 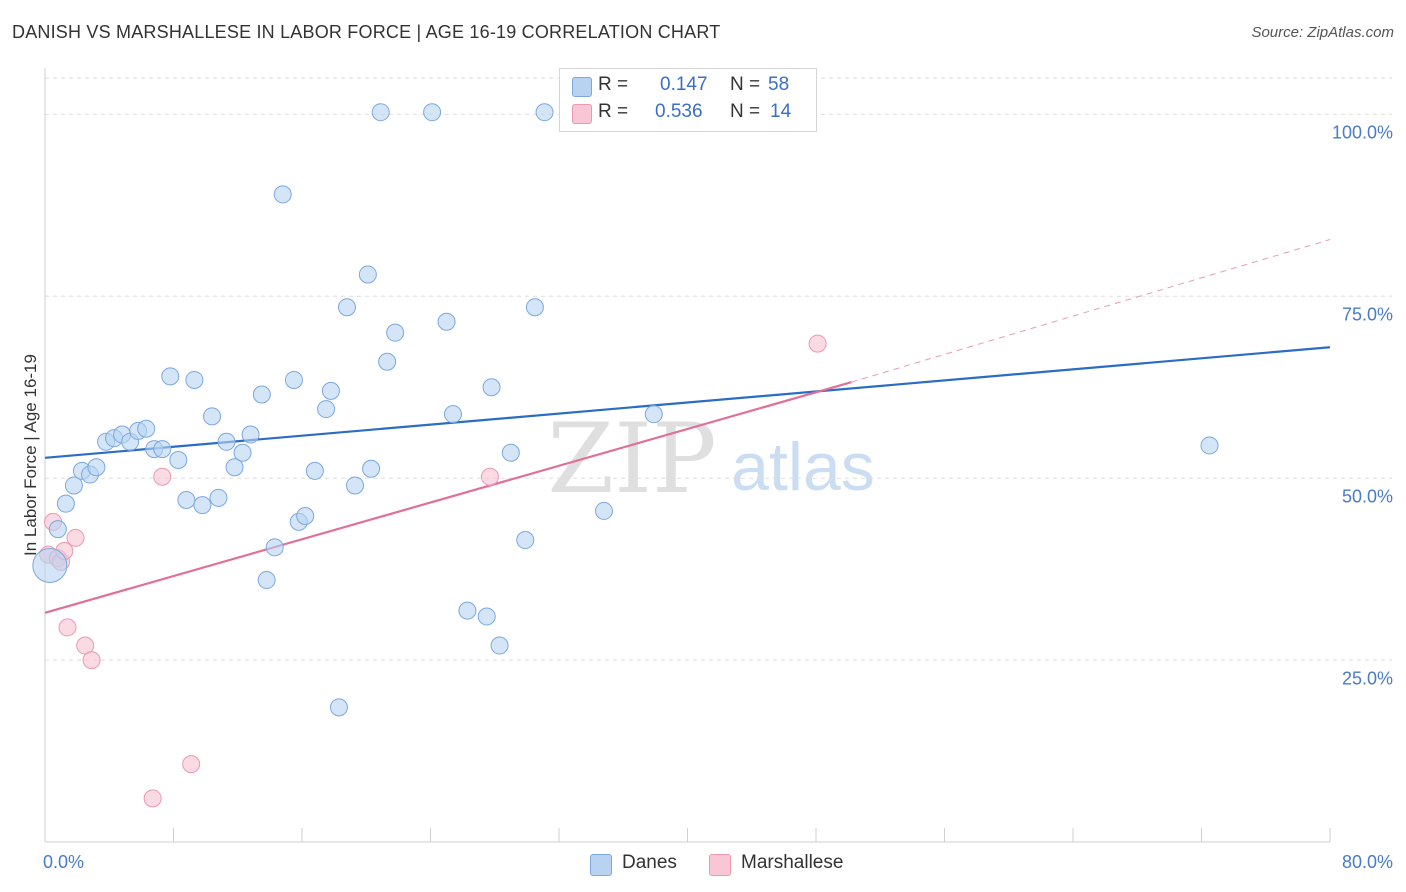 I want to click on legend-swatch-marshallese, so click(x=582, y=114).